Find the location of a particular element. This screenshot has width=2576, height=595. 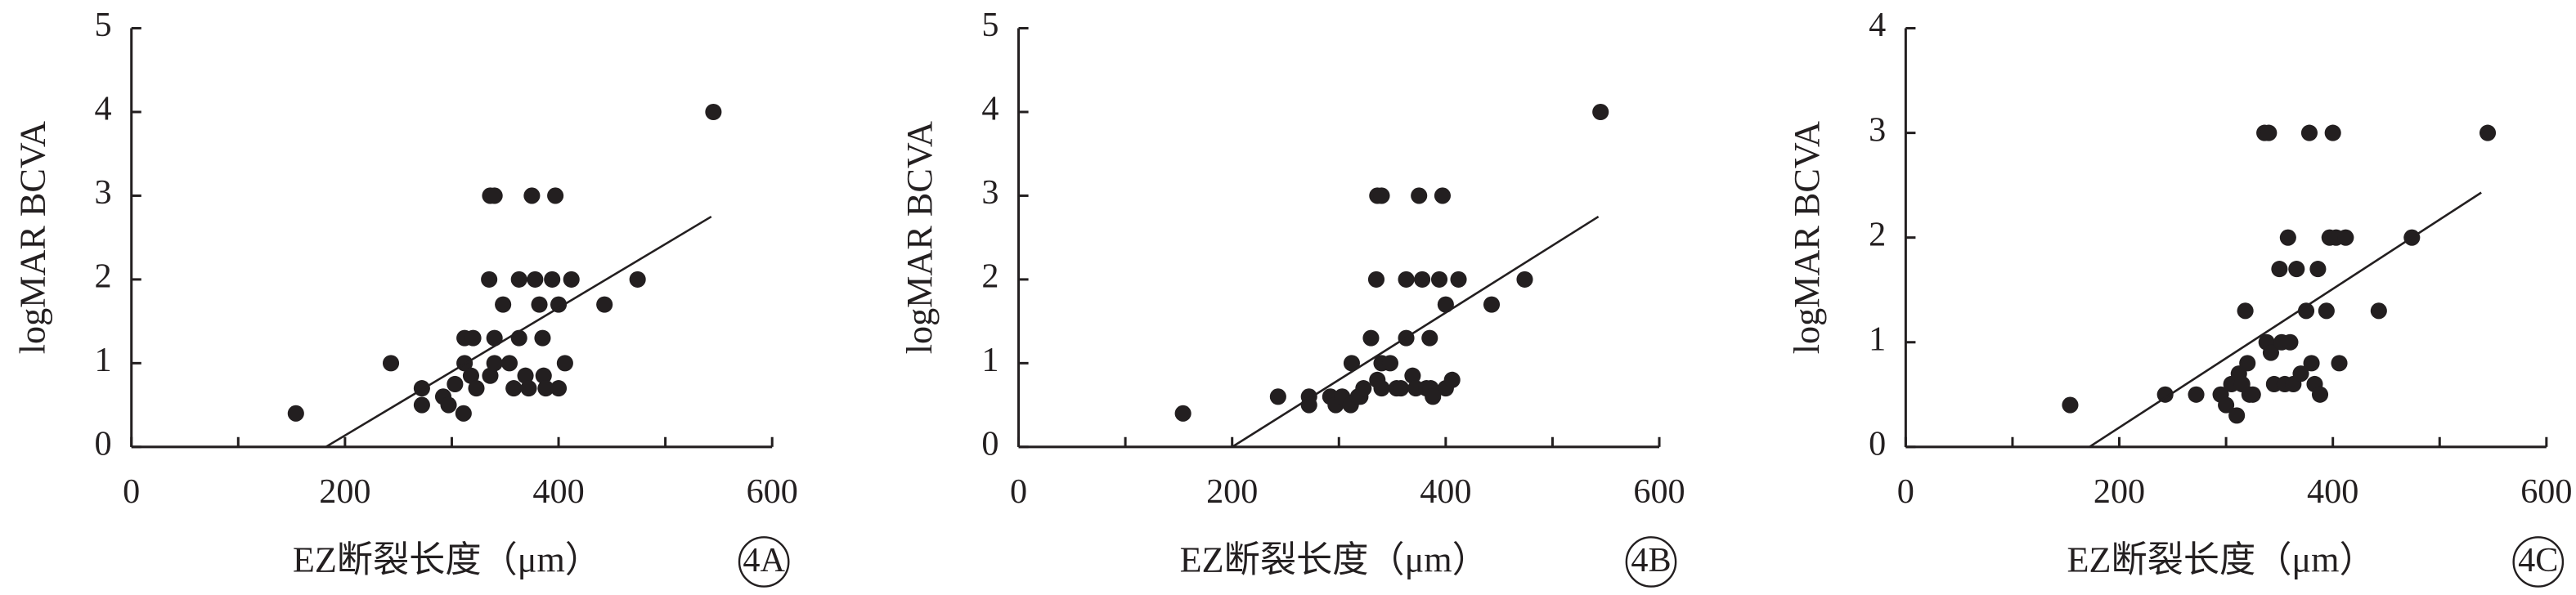

panel-label: 4A is located at coordinates (764, 560).